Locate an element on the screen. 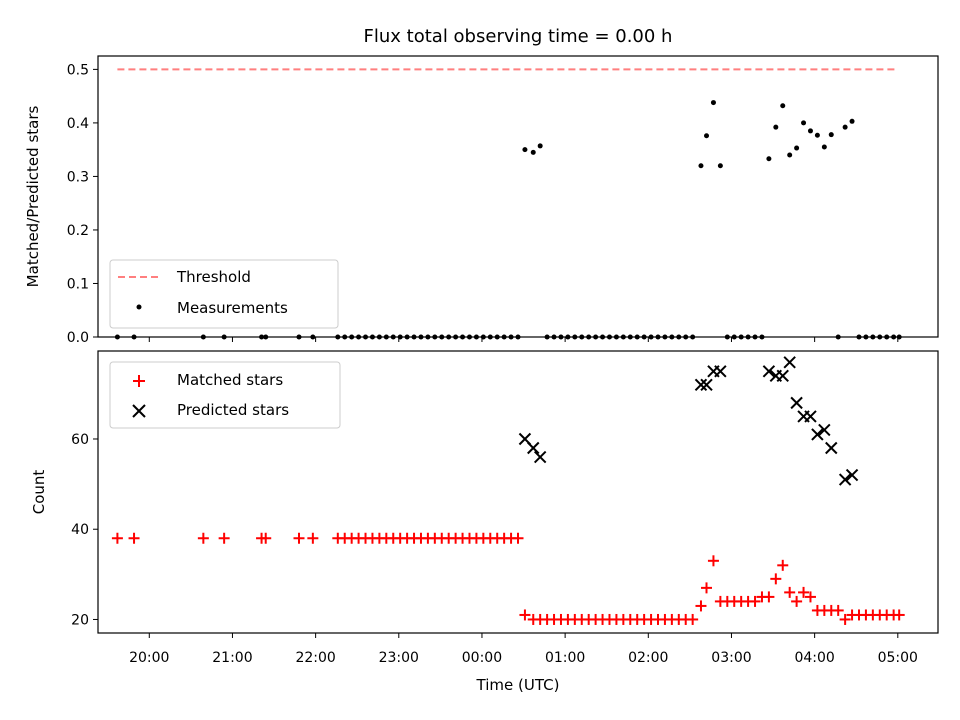  top-y-tick-label: 0.1 is located at coordinates (78, 284).